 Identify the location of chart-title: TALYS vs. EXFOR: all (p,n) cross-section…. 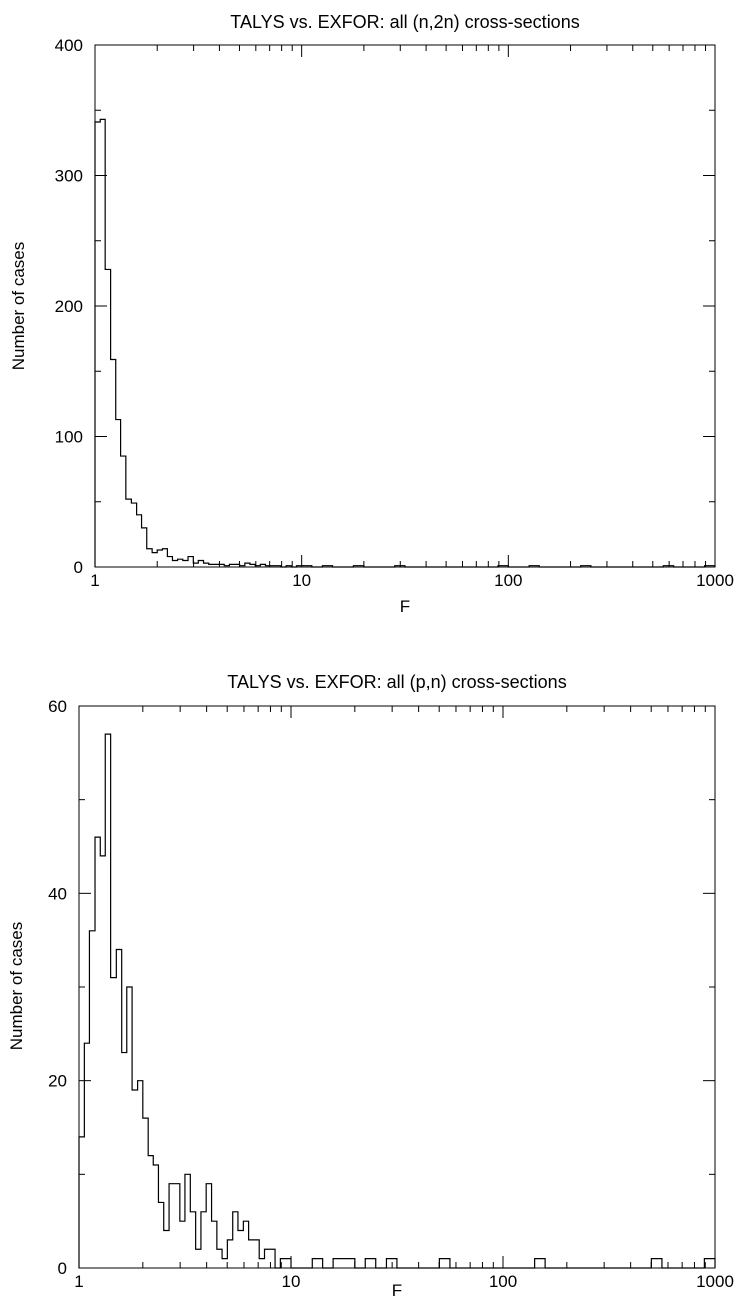
(396, 682).